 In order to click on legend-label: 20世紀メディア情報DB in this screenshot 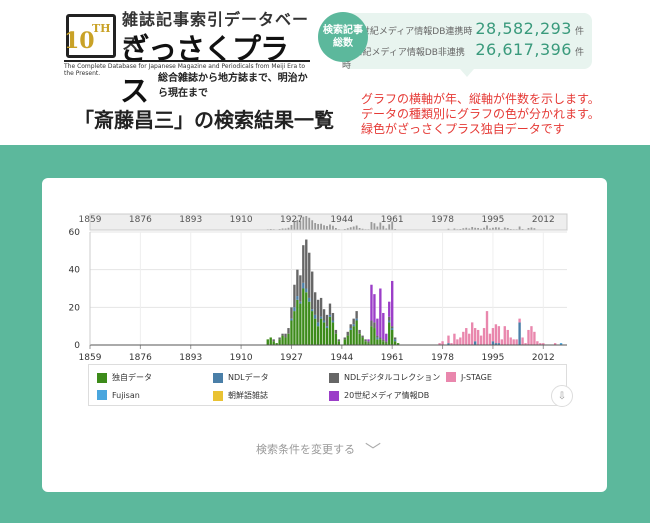, I will do `click(387, 395)`.